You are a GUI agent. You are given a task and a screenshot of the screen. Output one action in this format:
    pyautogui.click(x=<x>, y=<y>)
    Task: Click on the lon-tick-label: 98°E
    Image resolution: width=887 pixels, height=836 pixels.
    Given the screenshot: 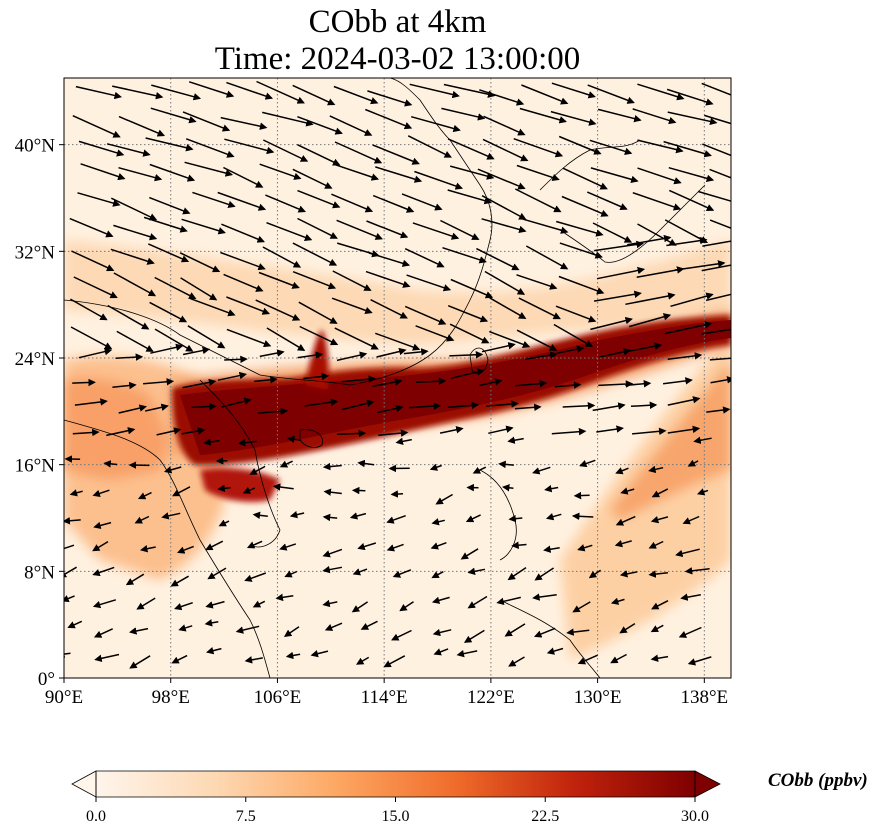 What is the action you would take?
    pyautogui.click(x=171, y=697)
    